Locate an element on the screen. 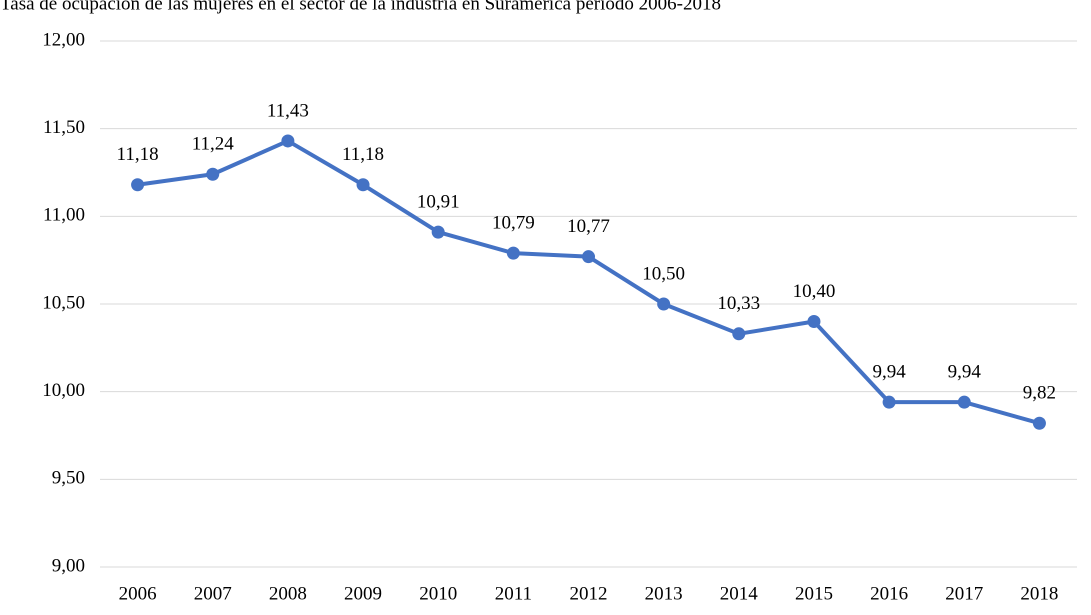 This screenshot has height=615, width=1091. y-tick-label: 10,00 is located at coordinates (63, 390).